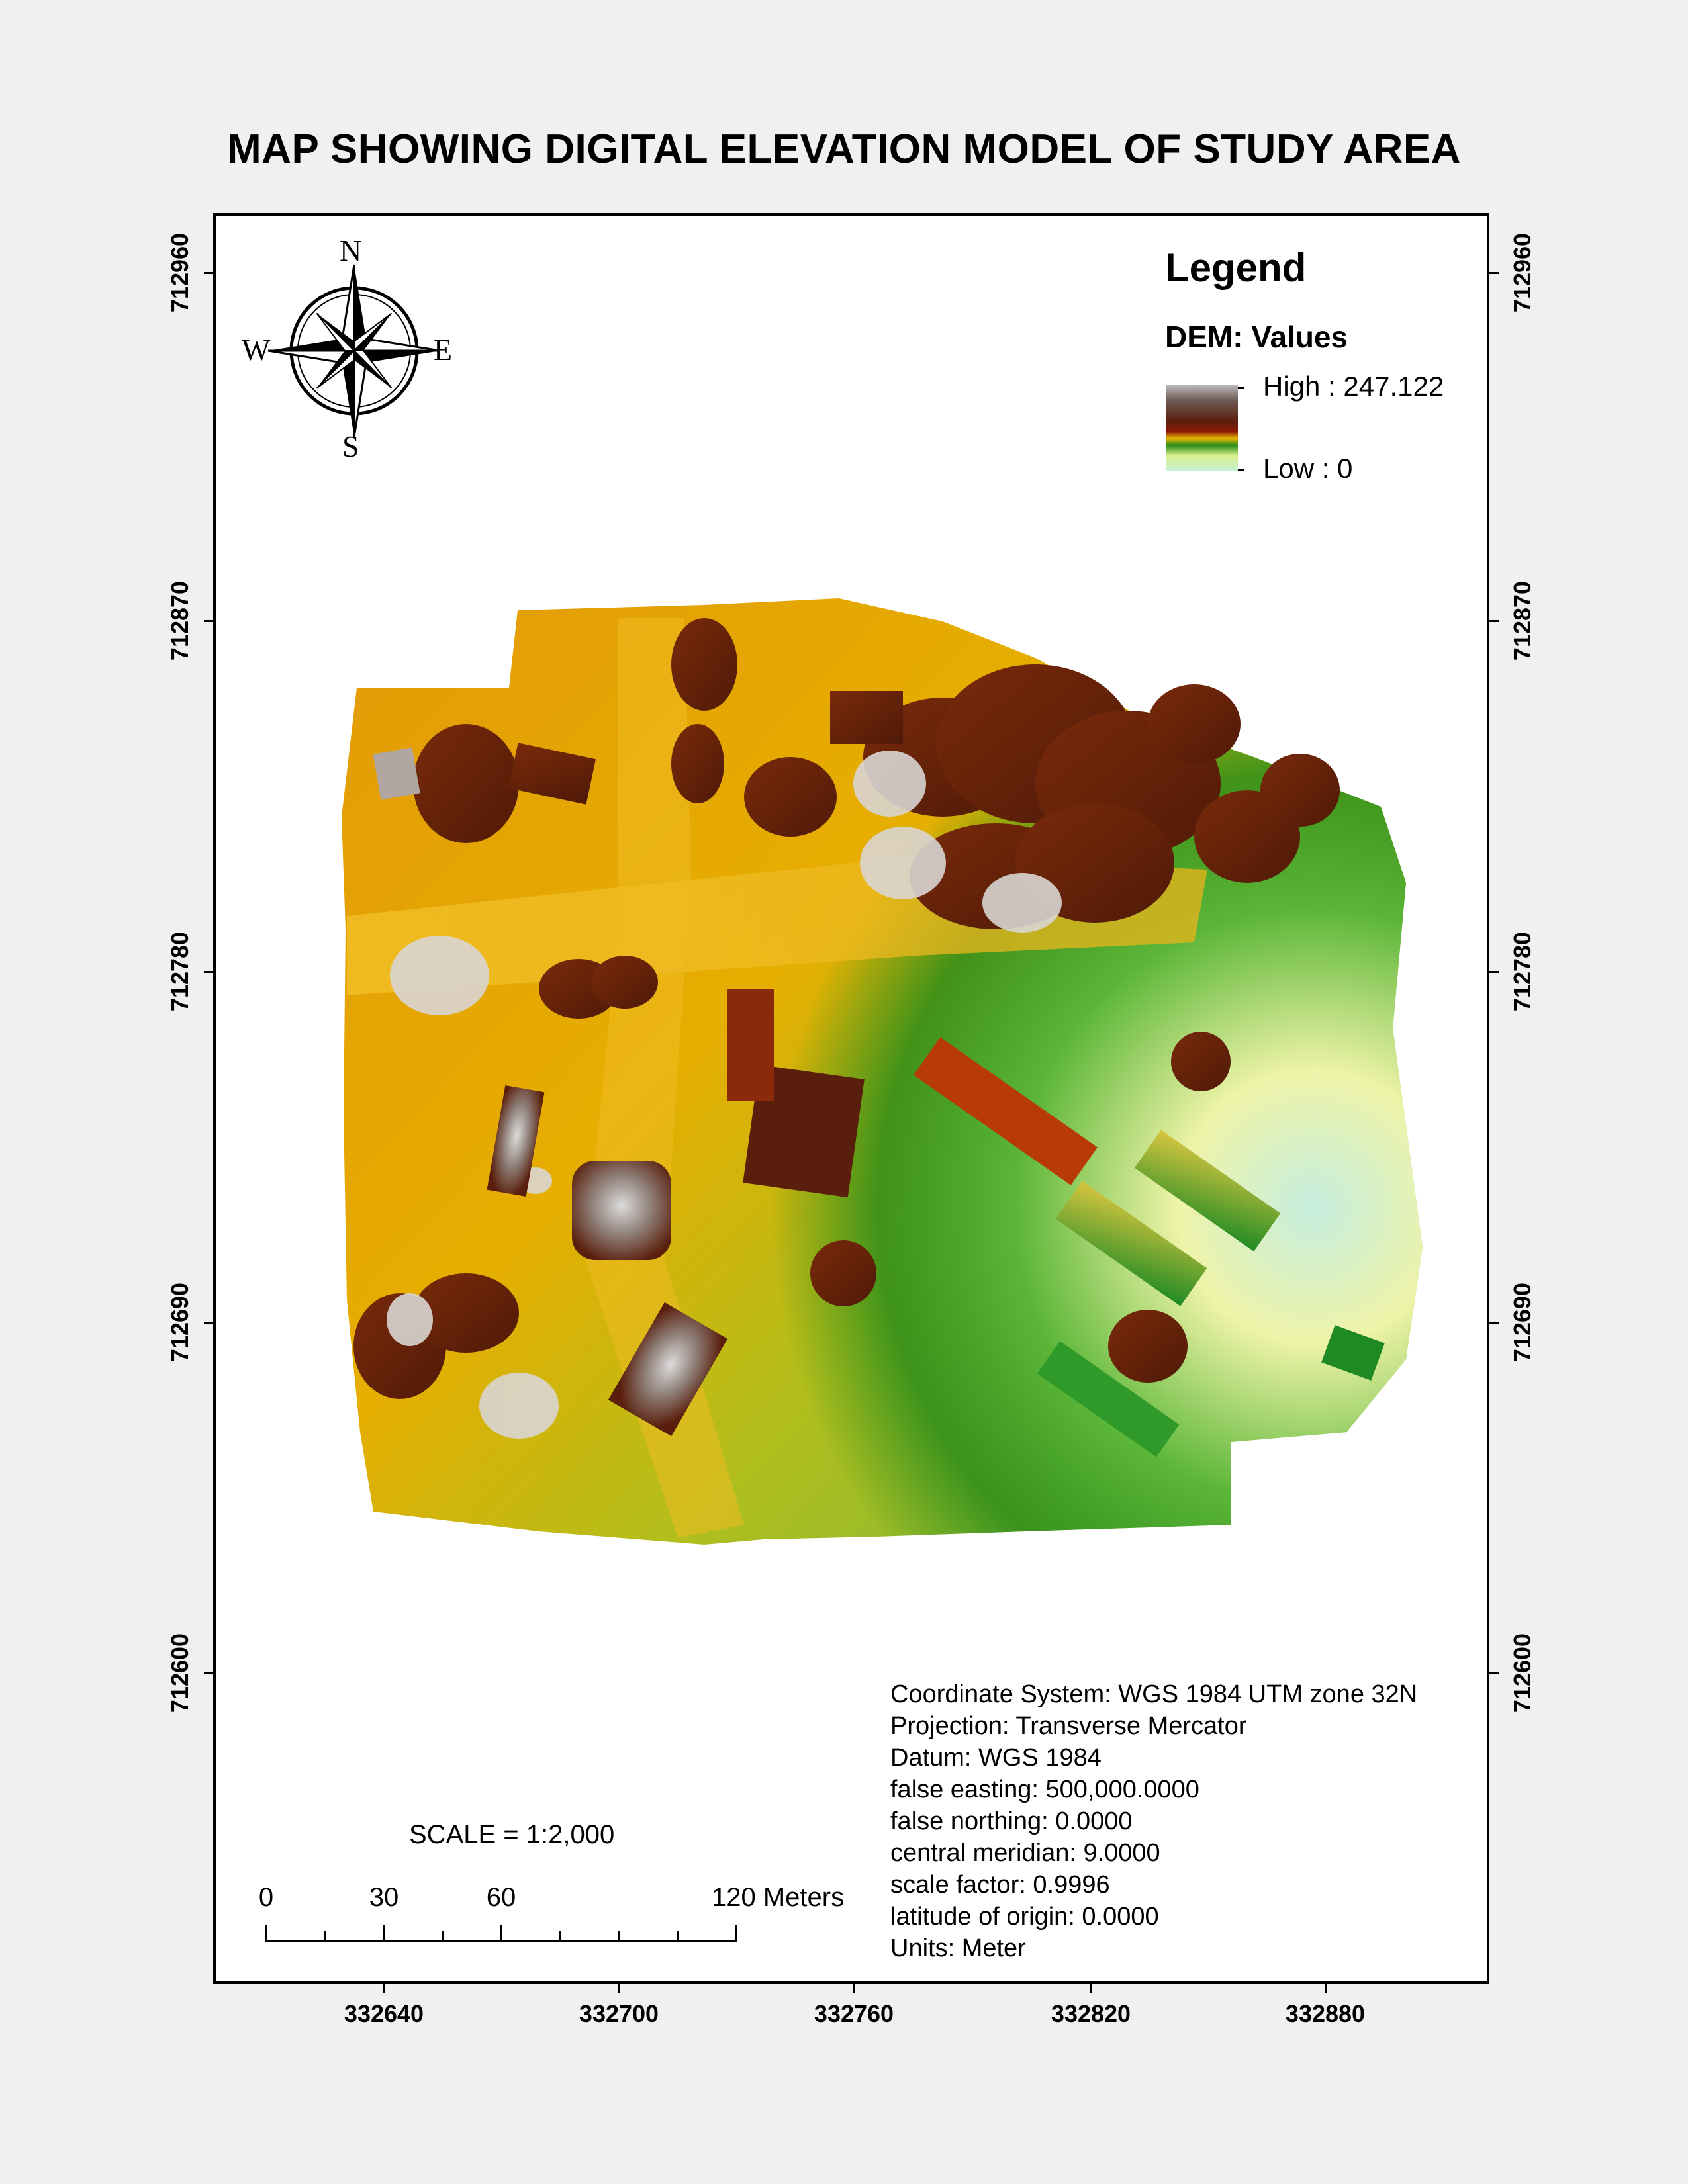 Image resolution: width=1688 pixels, height=2184 pixels. I want to click on y-tick-label-left: 712690, so click(179, 1322).